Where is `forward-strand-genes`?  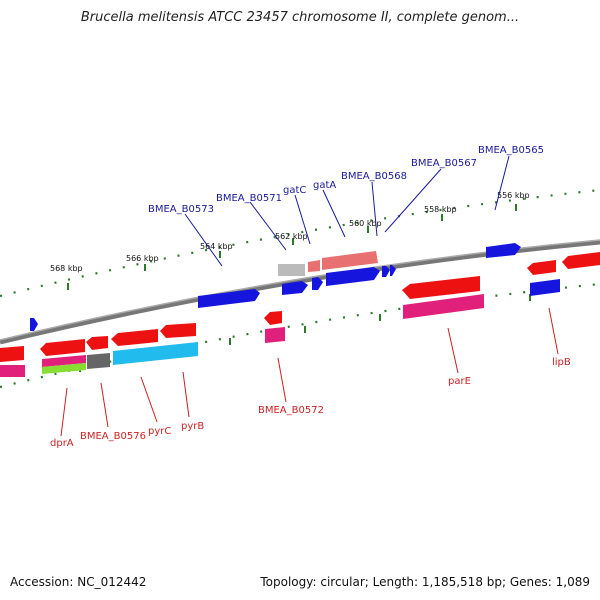
forward-strand-genes is located at coordinates (295, 287).